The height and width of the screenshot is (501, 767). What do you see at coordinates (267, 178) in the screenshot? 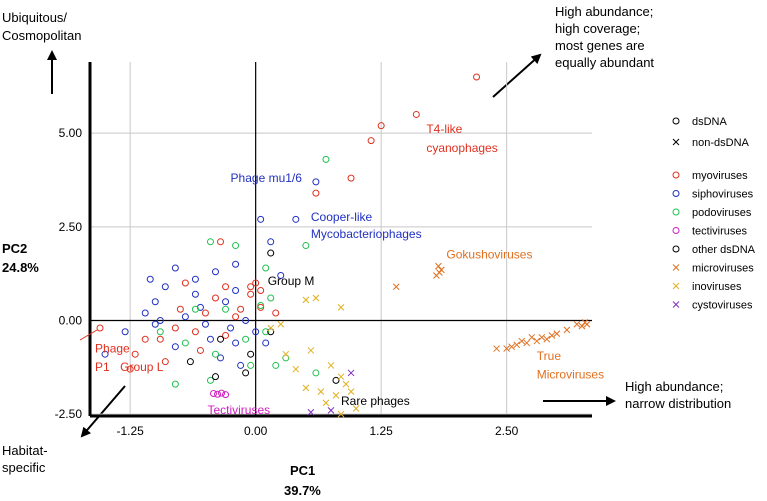
I see `annotation-label: Phage mu1/6` at bounding box center [267, 178].